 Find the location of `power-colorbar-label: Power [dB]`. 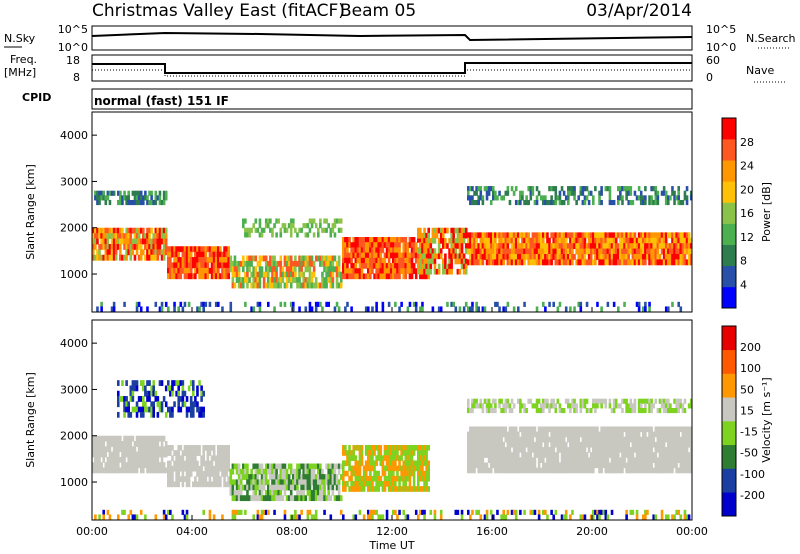

power-colorbar-label: Power [dB] is located at coordinates (766, 212).